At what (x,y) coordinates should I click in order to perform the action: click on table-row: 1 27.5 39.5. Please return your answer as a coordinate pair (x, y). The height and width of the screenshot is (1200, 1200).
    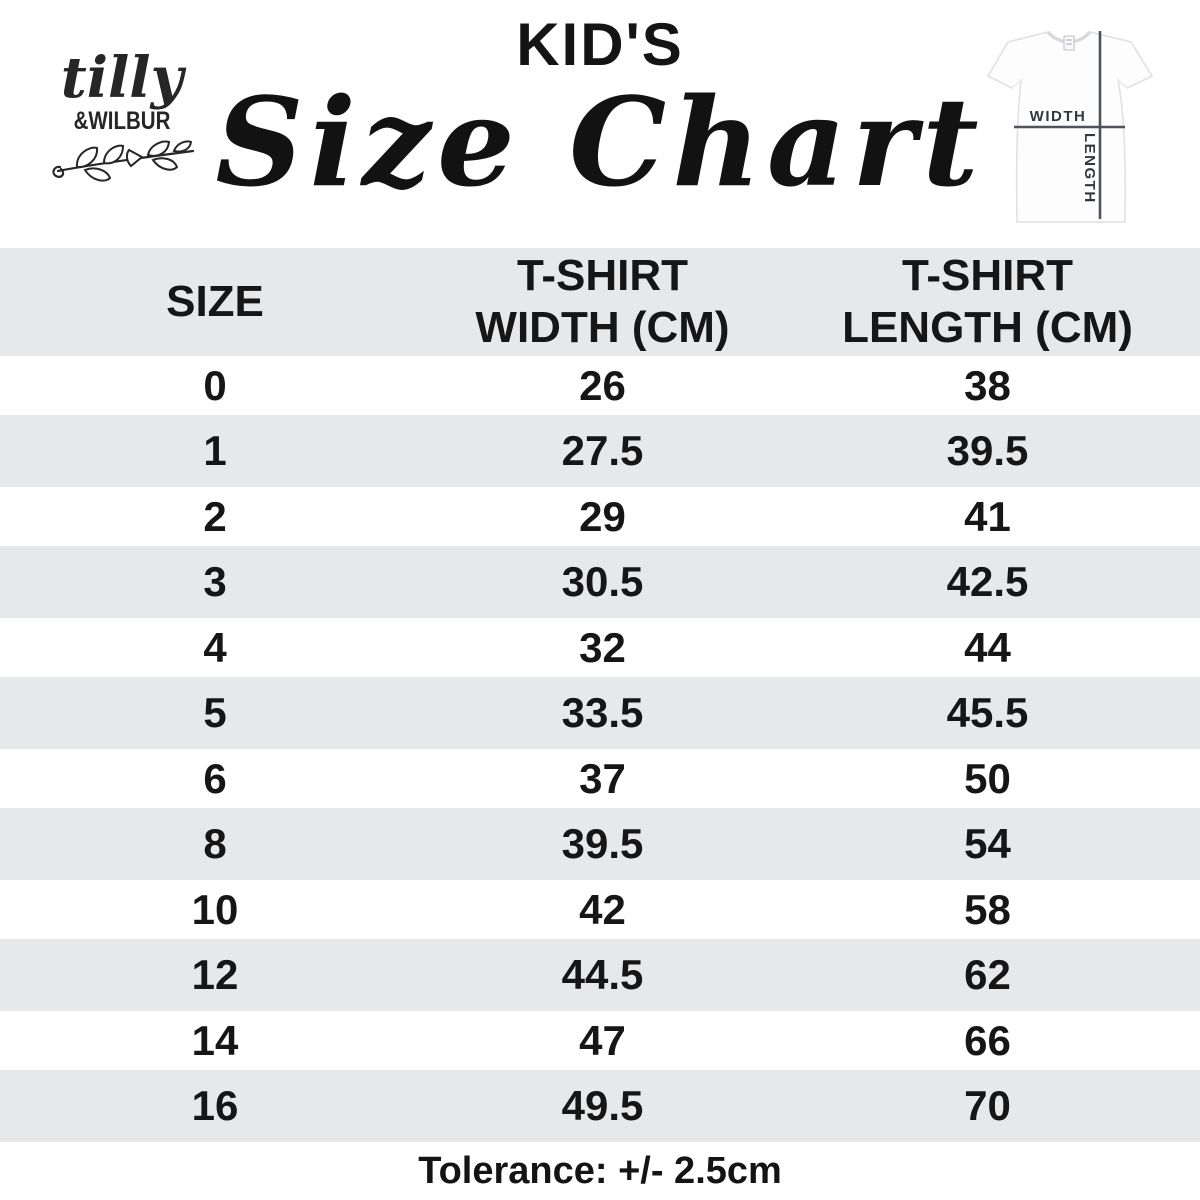
    Looking at the image, I should click on (600, 451).